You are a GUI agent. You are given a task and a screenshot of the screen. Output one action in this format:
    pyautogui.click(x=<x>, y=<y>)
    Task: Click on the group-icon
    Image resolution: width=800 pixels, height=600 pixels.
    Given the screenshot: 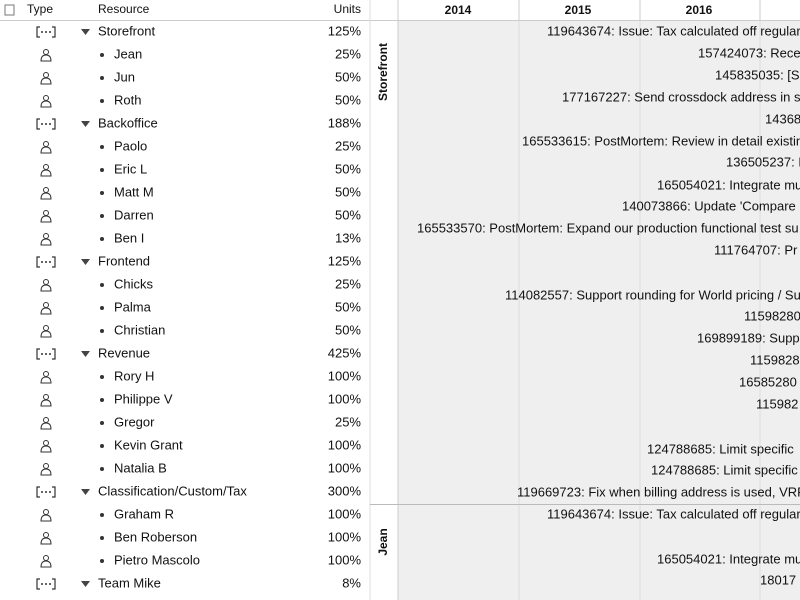 What is the action you would take?
    pyautogui.click(x=46, y=124)
    